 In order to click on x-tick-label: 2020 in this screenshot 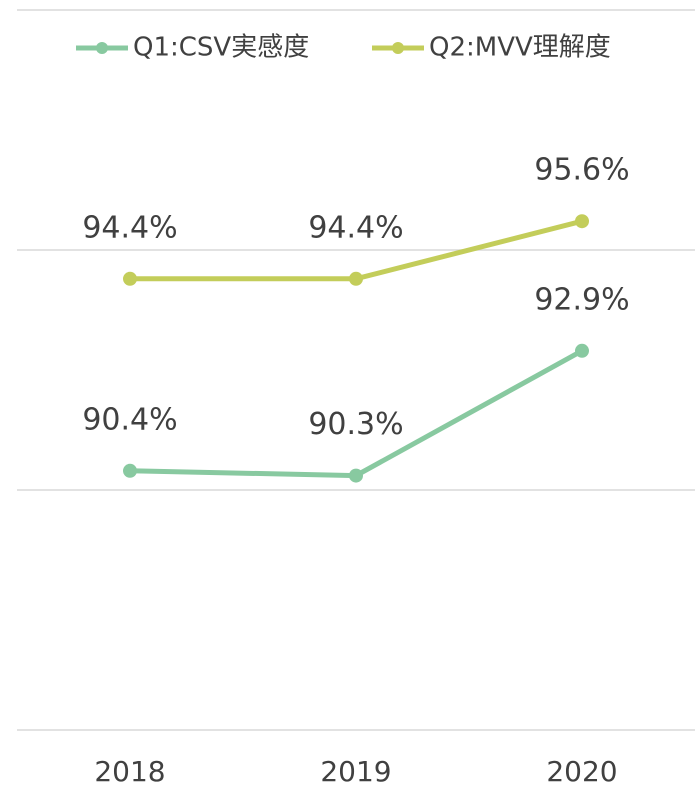, I will do `click(581, 771)`.